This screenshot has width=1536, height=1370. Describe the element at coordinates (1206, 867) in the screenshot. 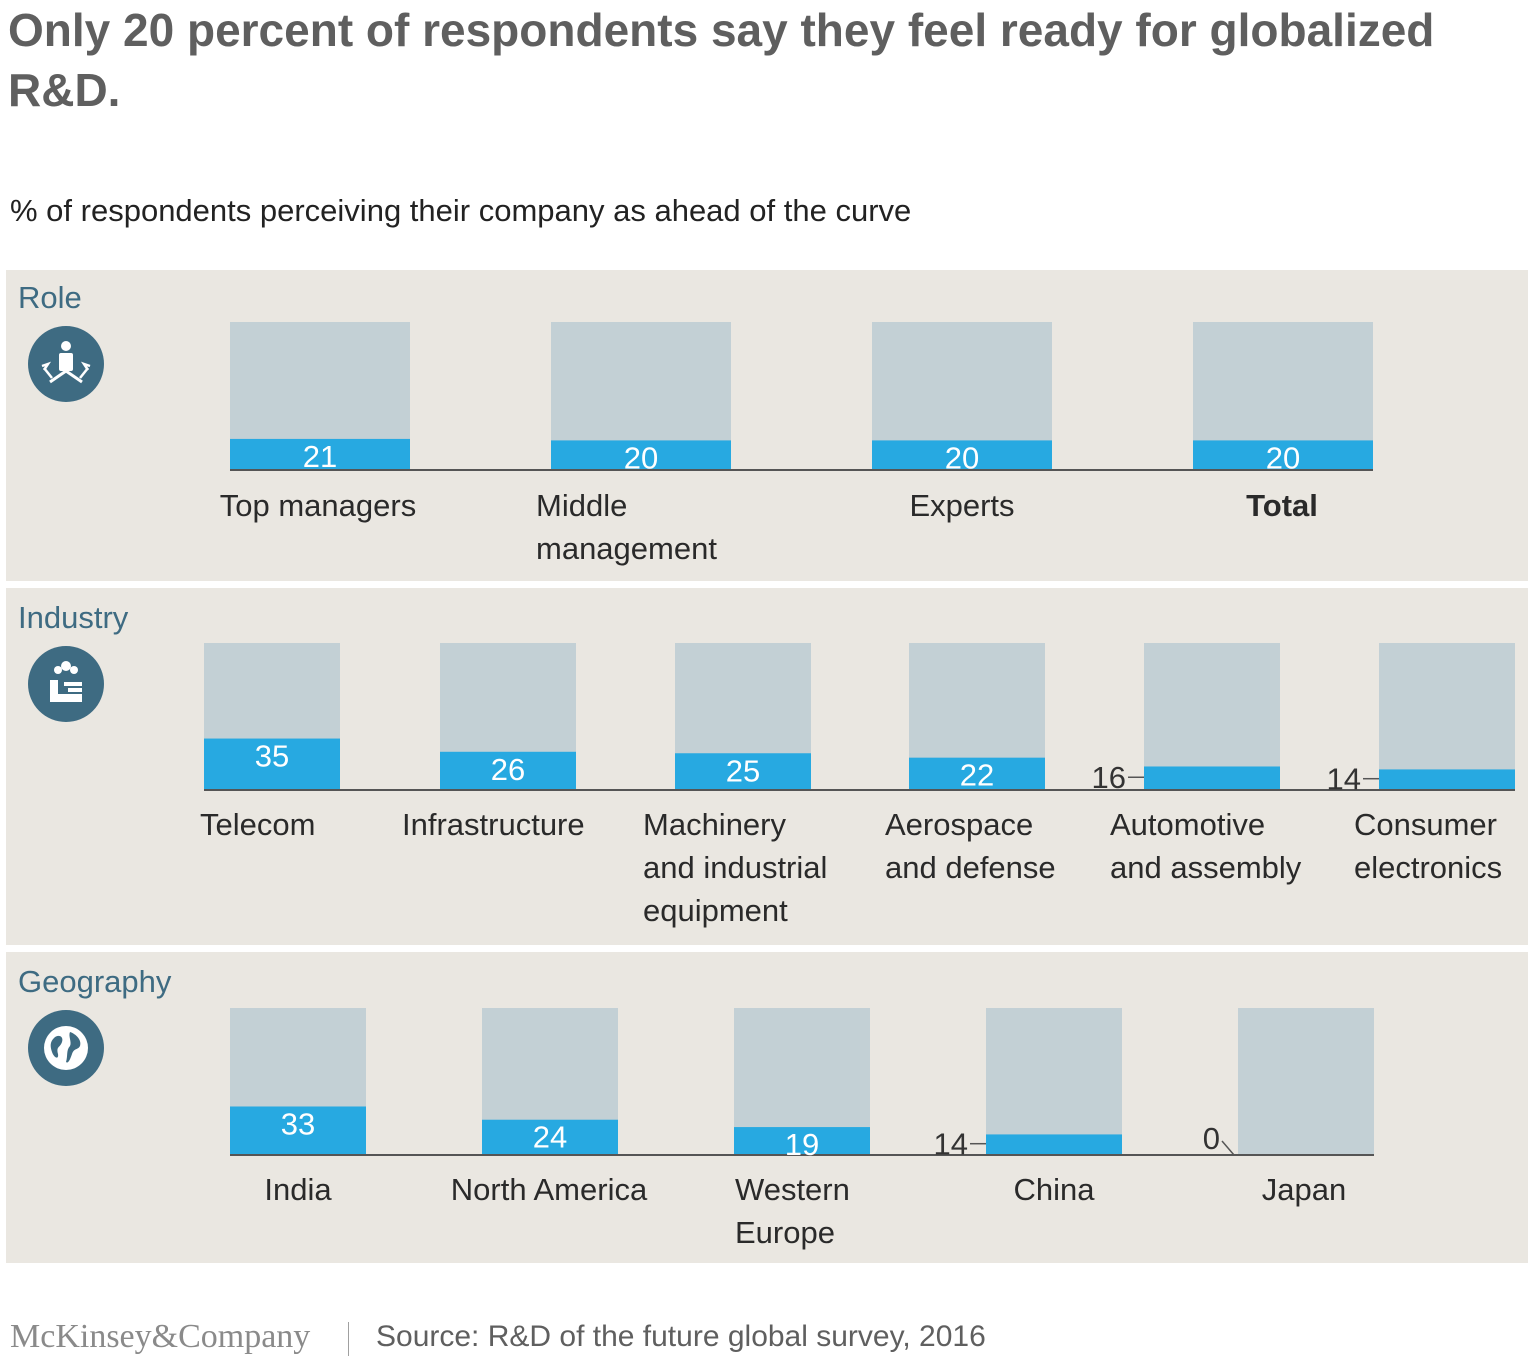

I see `category-label-automotive-and-assembly: and assembly` at that location.